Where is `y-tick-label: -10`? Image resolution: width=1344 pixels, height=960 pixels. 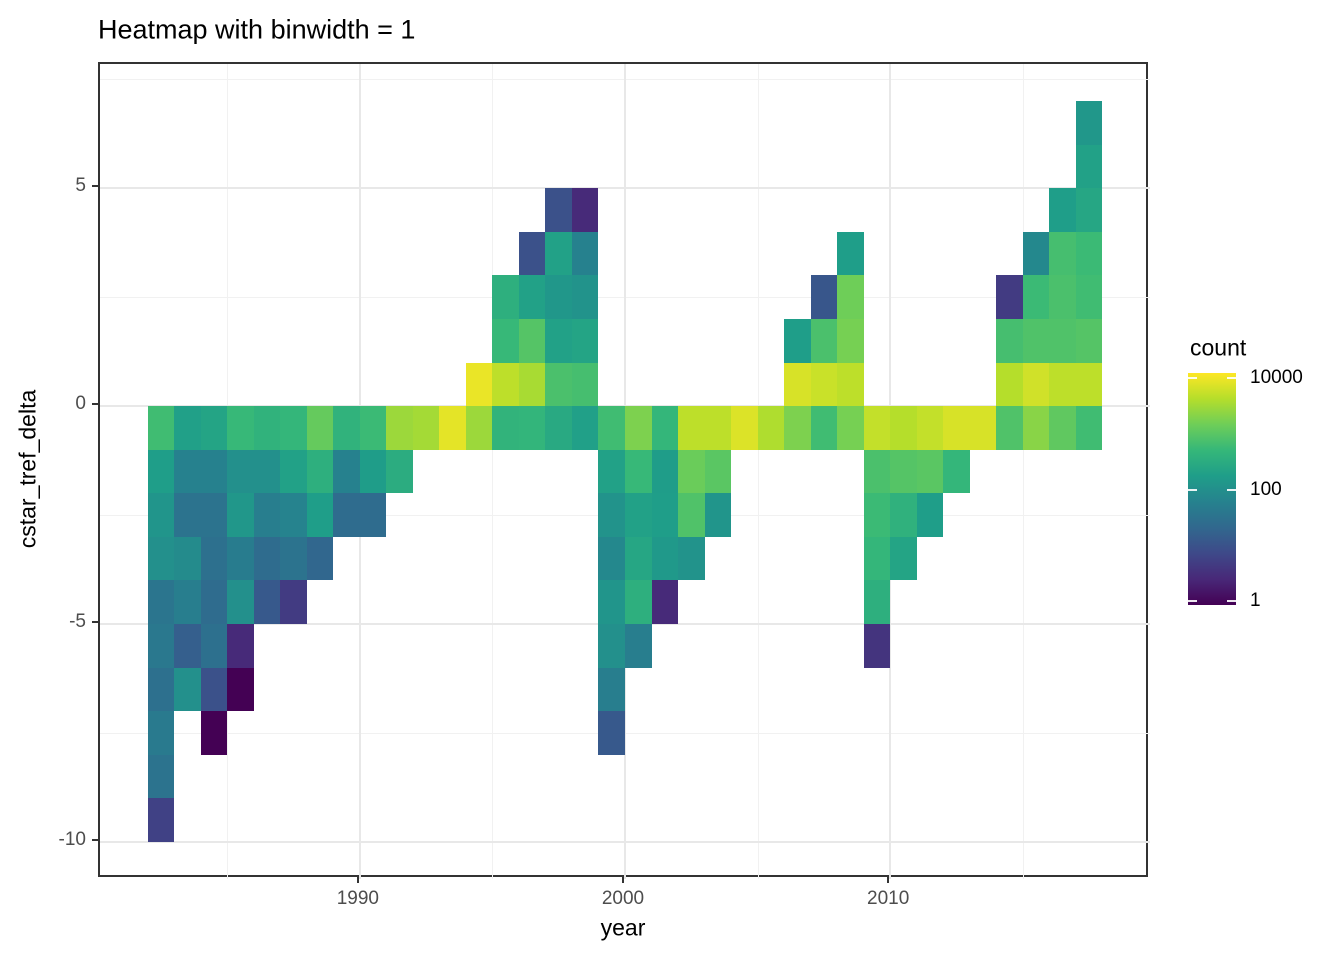 y-tick-label: -10 is located at coordinates (72, 839).